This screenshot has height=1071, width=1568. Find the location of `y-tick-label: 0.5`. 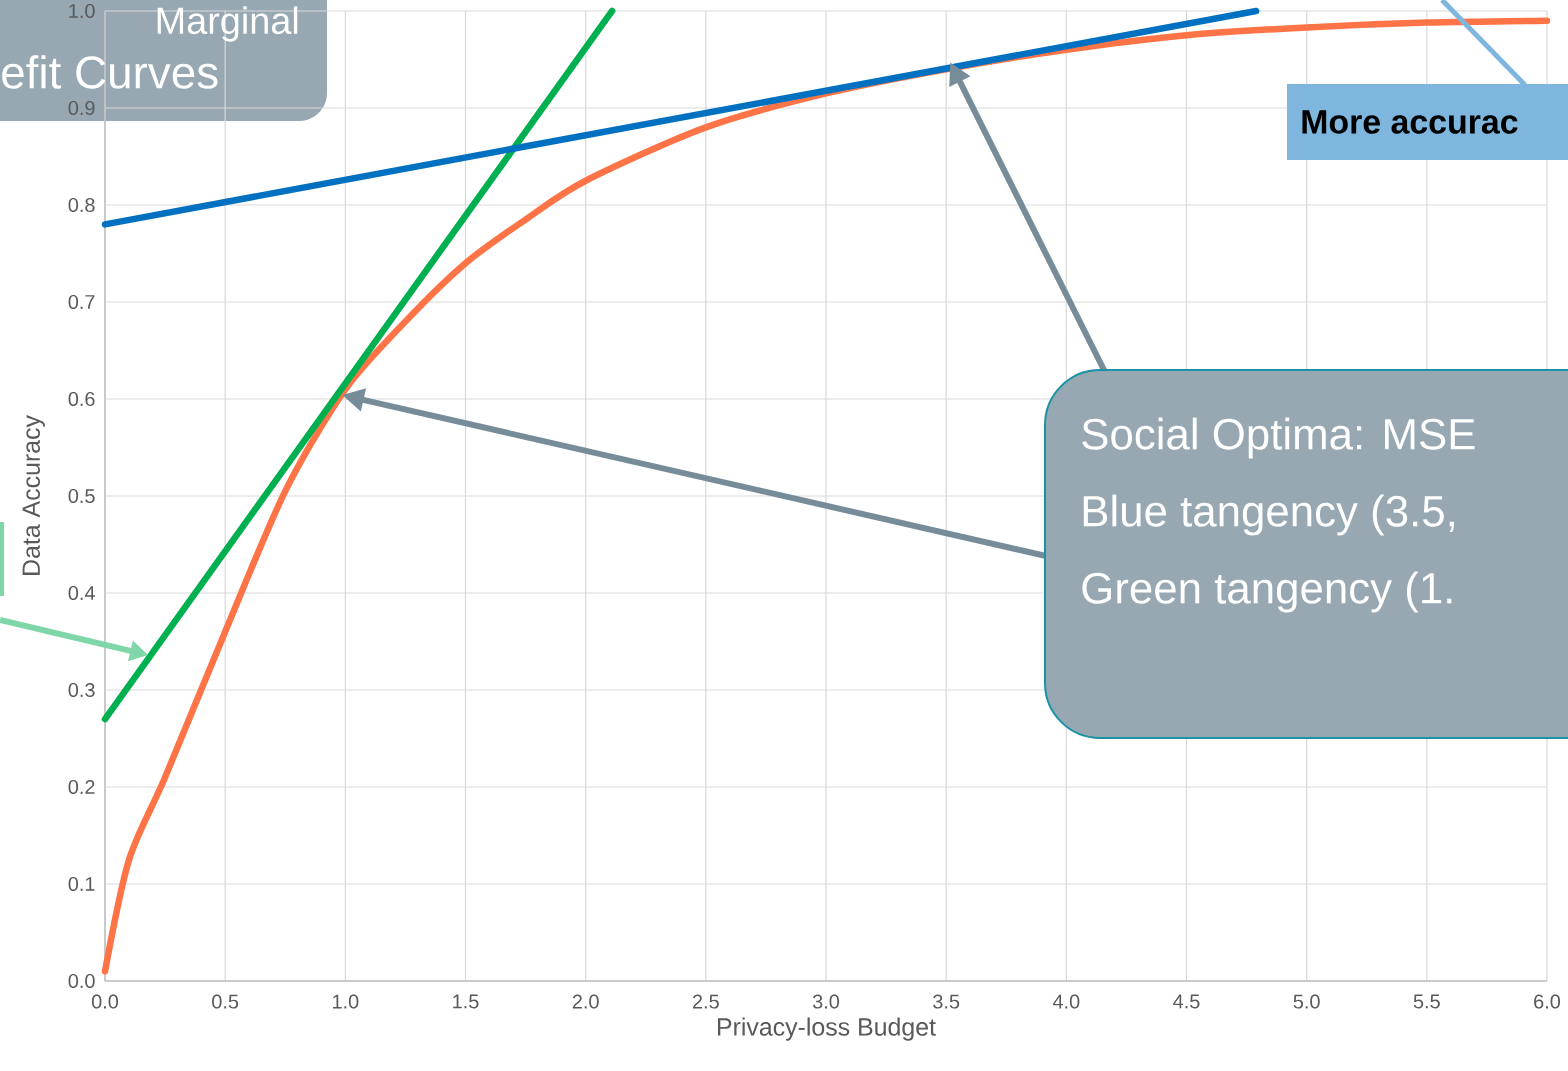

y-tick-label: 0.5 is located at coordinates (81, 496).